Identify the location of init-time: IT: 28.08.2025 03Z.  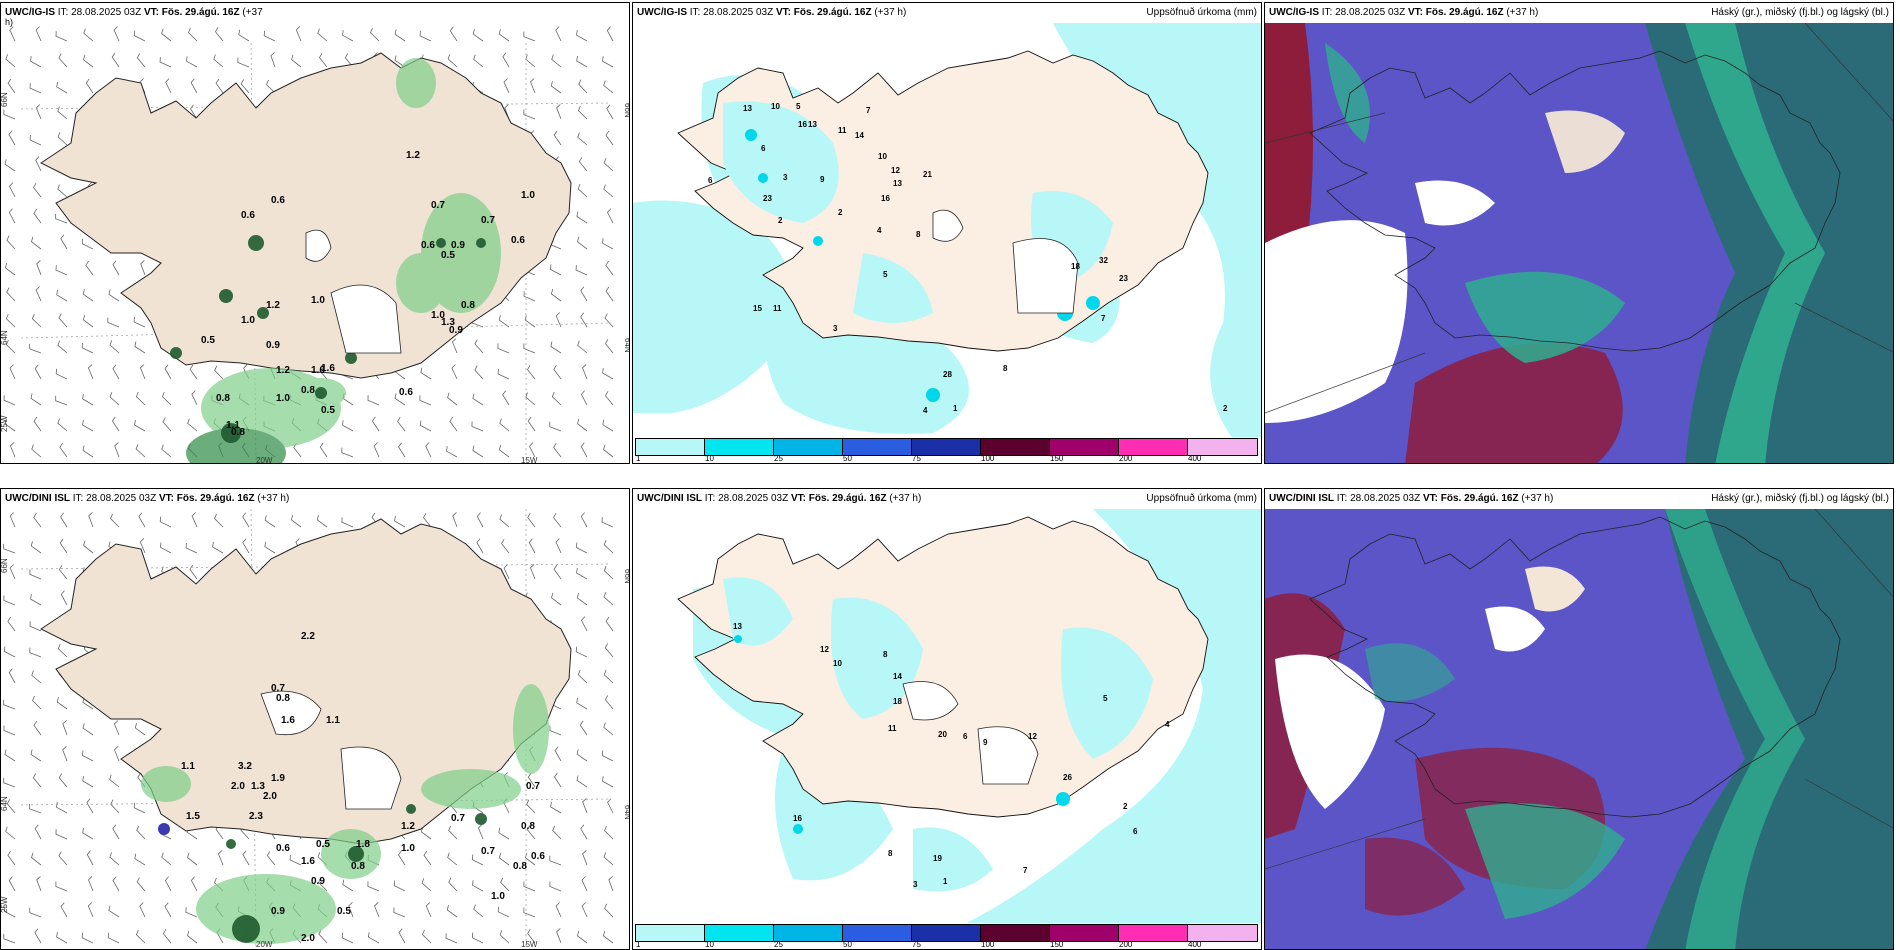
(731, 12).